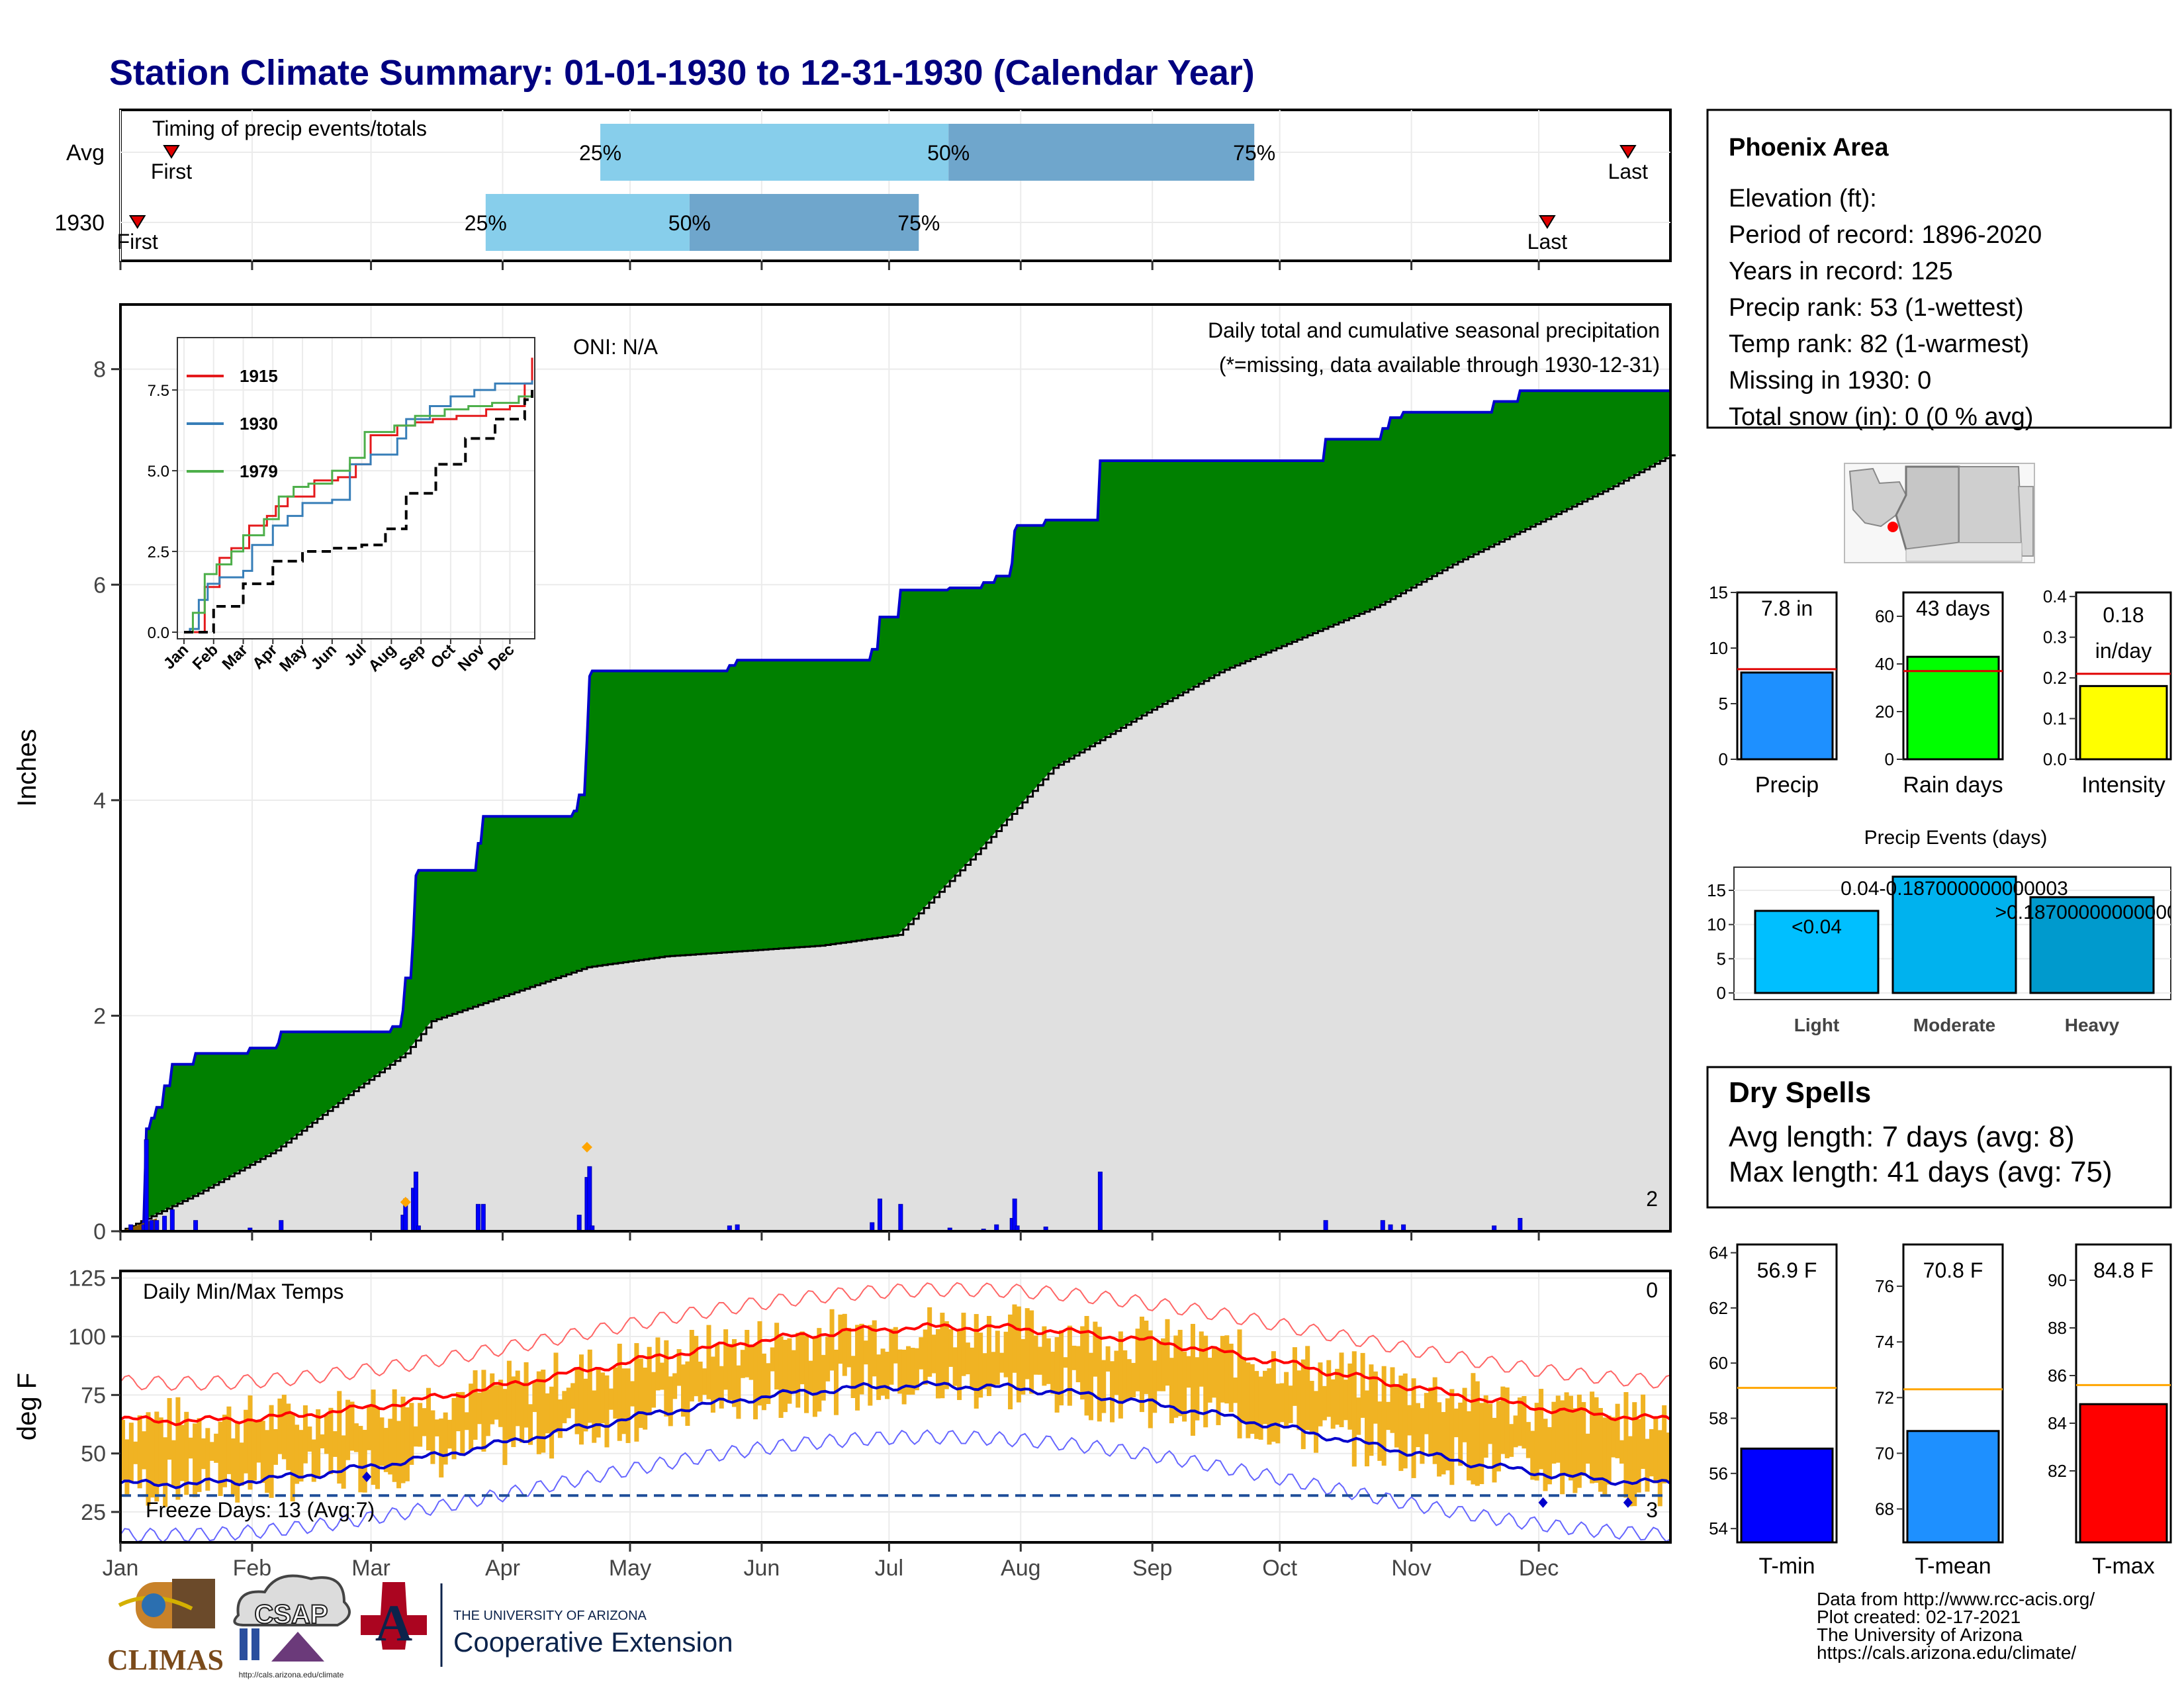 Image resolution: width=2184 pixels, height=1688 pixels. What do you see at coordinates (1787, 1270) in the screenshot?
I see `temp-summary-value-0: 56.9 F` at bounding box center [1787, 1270].